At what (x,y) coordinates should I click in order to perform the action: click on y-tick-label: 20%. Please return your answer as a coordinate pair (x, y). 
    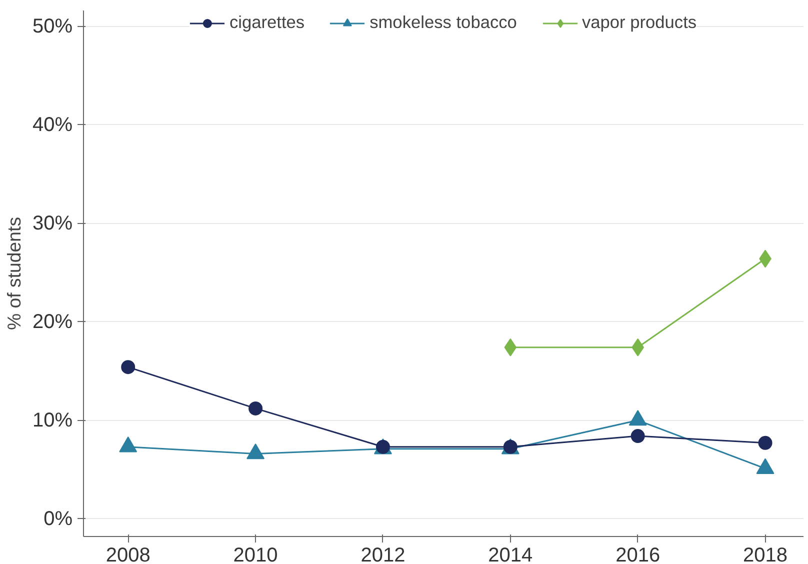
    Looking at the image, I should click on (52, 321).